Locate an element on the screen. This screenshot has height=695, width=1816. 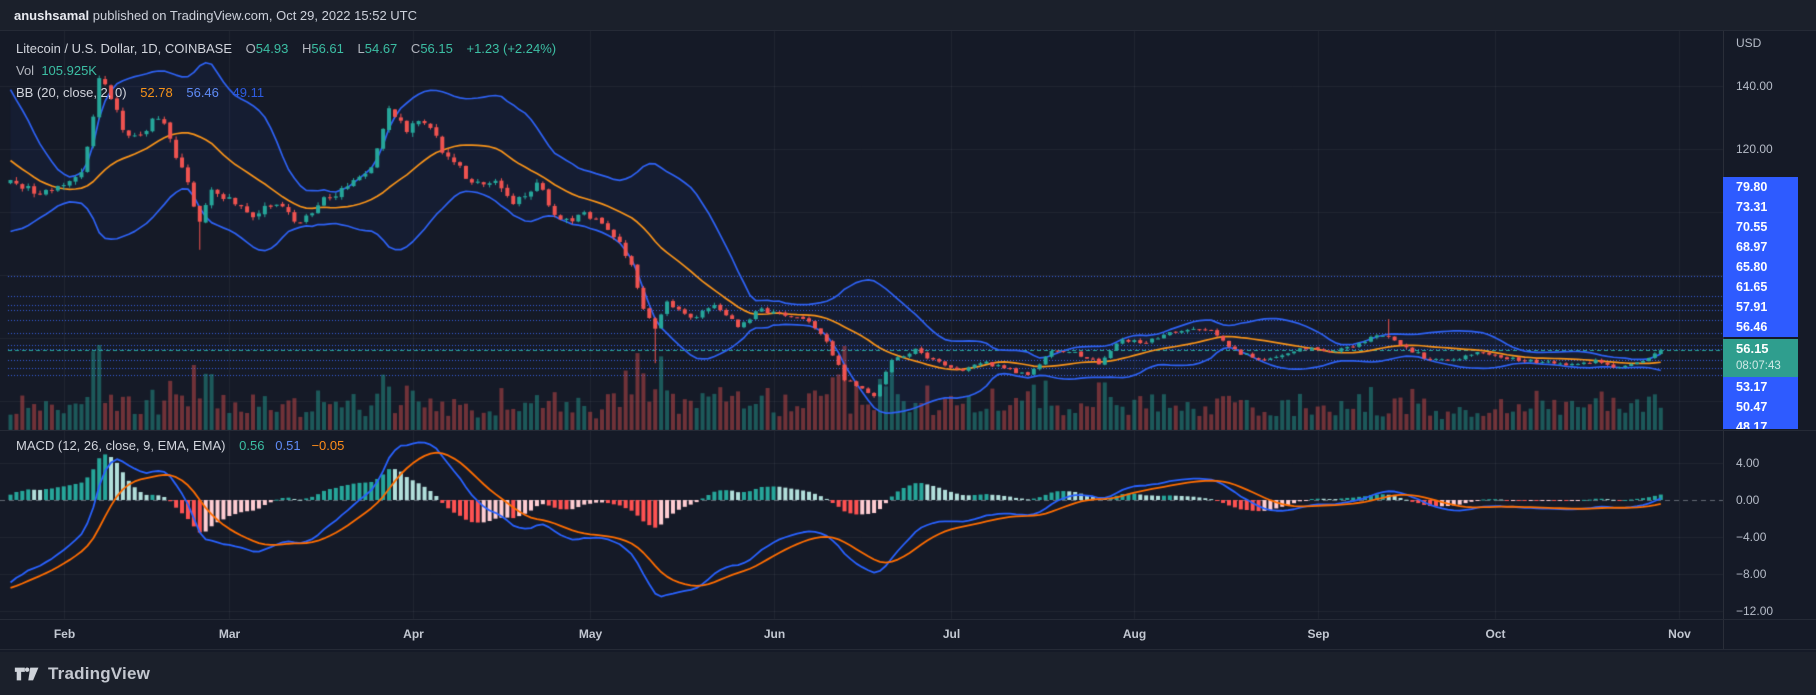
close-label: C is located at coordinates (415, 48).